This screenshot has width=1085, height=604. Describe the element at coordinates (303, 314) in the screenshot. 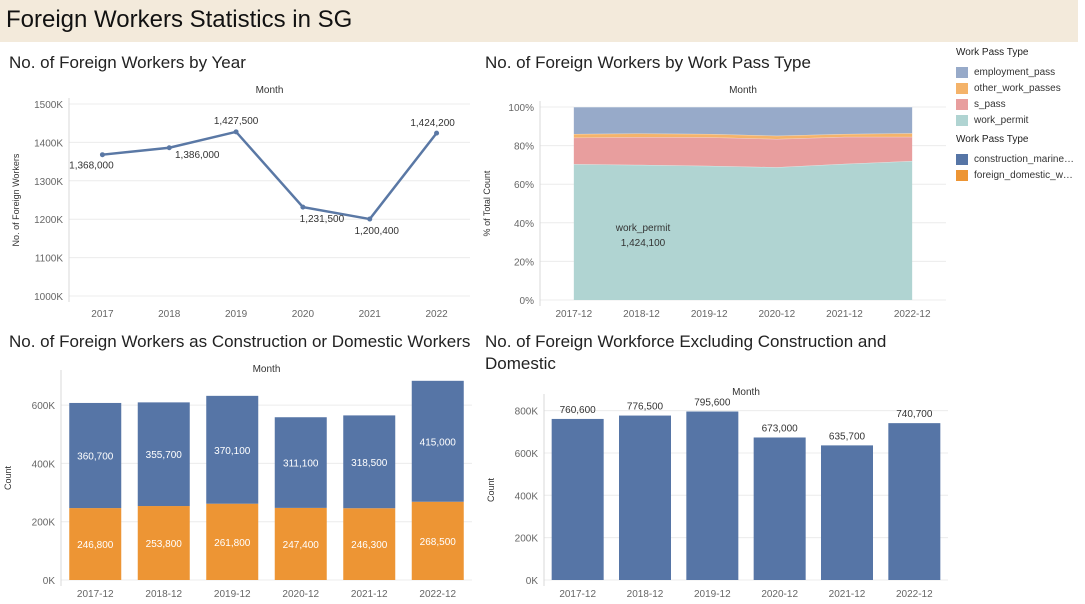

I see `line-chart-xtick-label: 2020` at that location.